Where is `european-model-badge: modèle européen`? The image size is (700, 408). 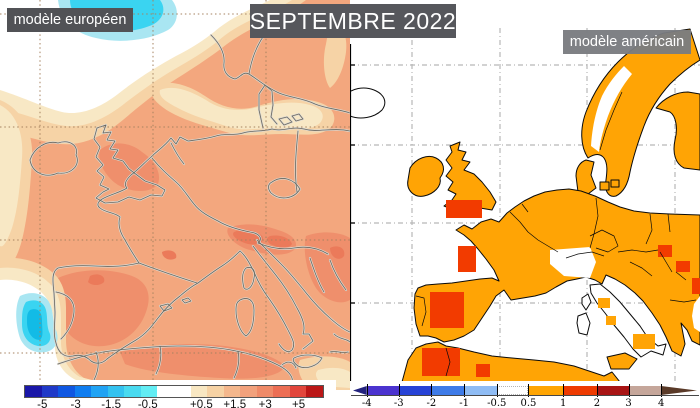
european-model-badge: modèle européen is located at coordinates (70, 20).